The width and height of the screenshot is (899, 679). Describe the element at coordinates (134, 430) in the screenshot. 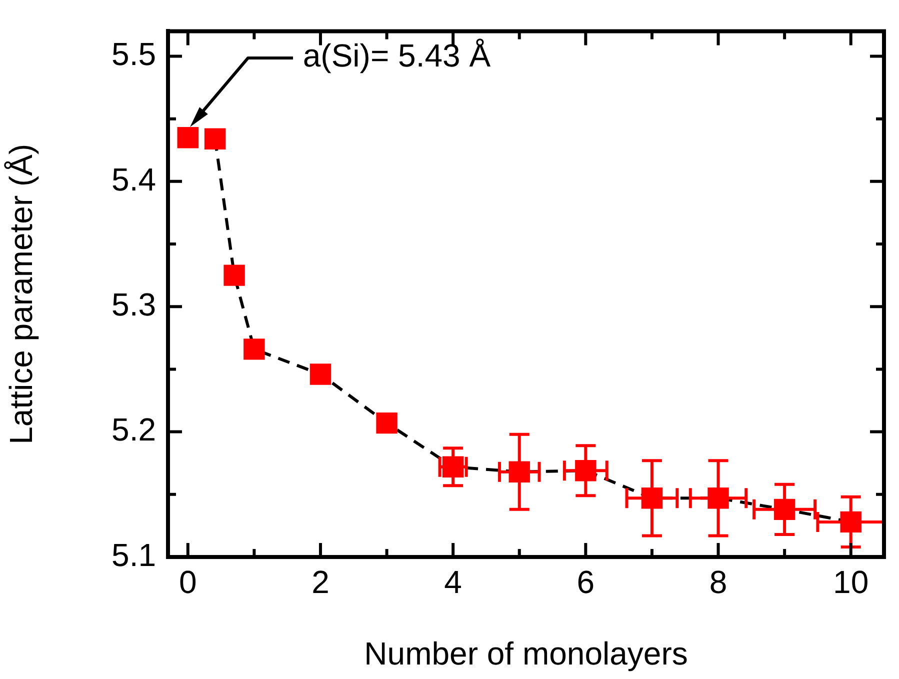

I see `y-tick-label: 5.2` at that location.